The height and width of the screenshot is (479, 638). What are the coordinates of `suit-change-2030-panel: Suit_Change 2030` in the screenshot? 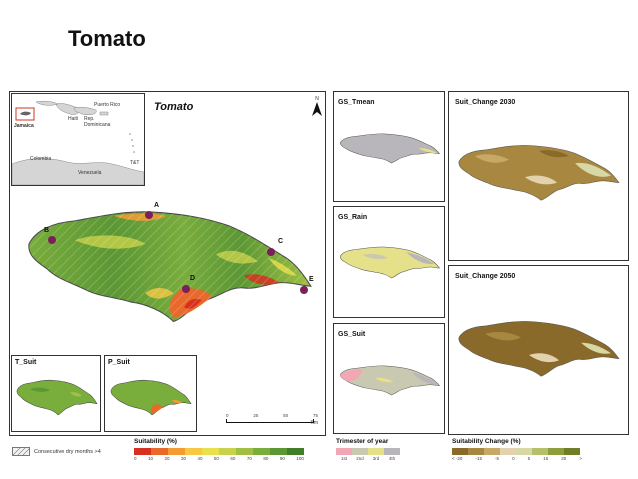 It's located at (538, 176).